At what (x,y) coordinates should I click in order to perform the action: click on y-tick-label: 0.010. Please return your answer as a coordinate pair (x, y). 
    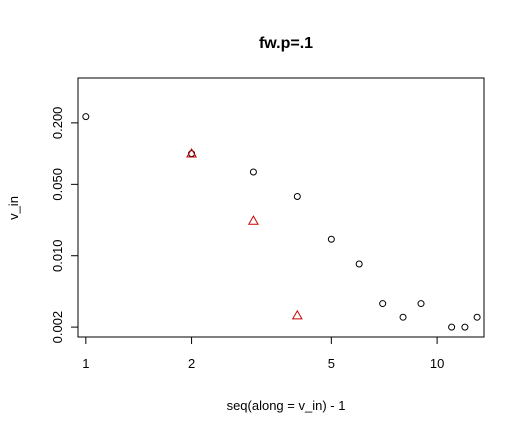
    Looking at the image, I should click on (57, 255).